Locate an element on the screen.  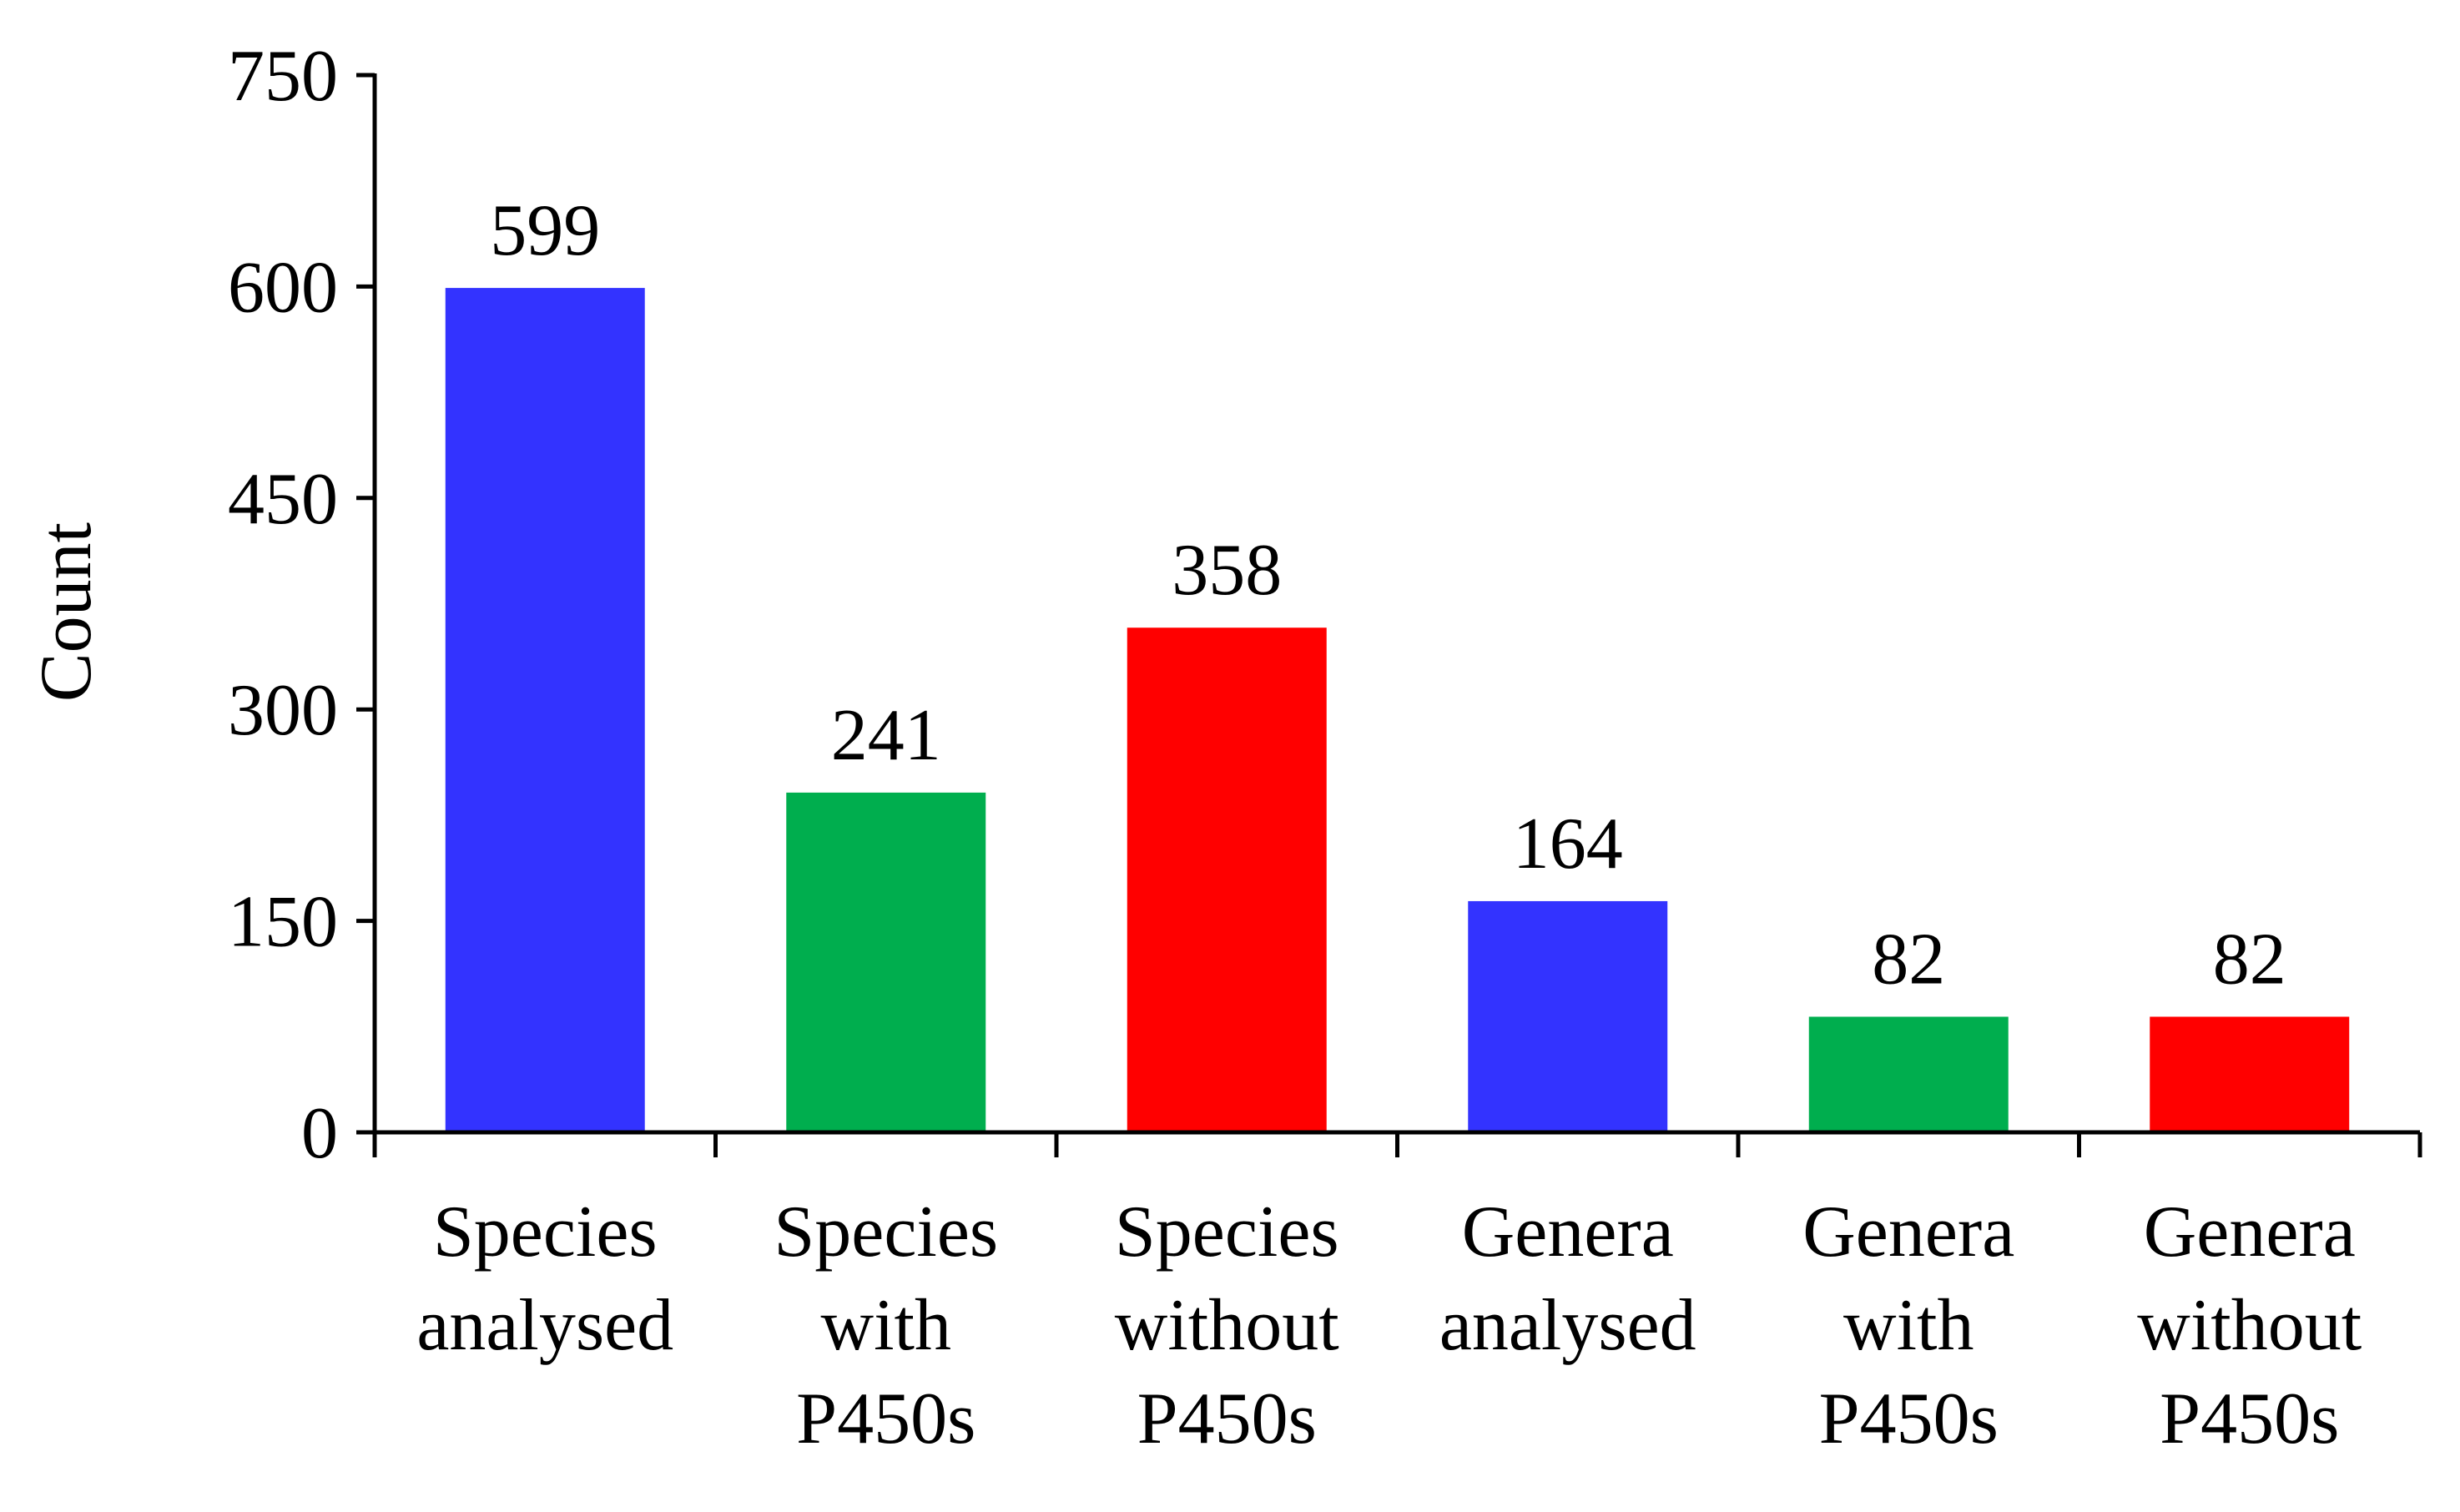
category-label: Genera with P450s is located at coordinates (1908, 1326).